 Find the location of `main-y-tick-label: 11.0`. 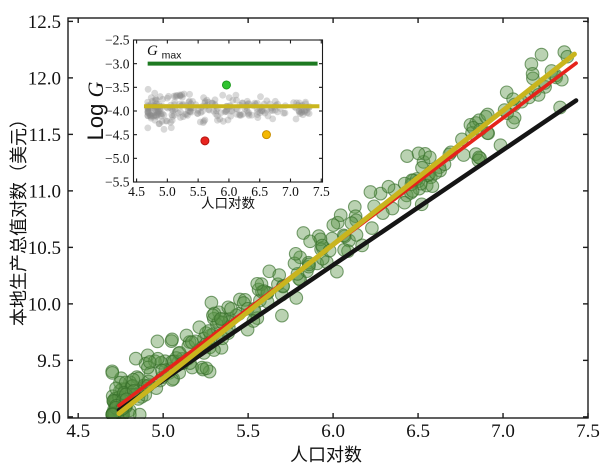

main-y-tick-label: 11.0 is located at coordinates (44, 191).